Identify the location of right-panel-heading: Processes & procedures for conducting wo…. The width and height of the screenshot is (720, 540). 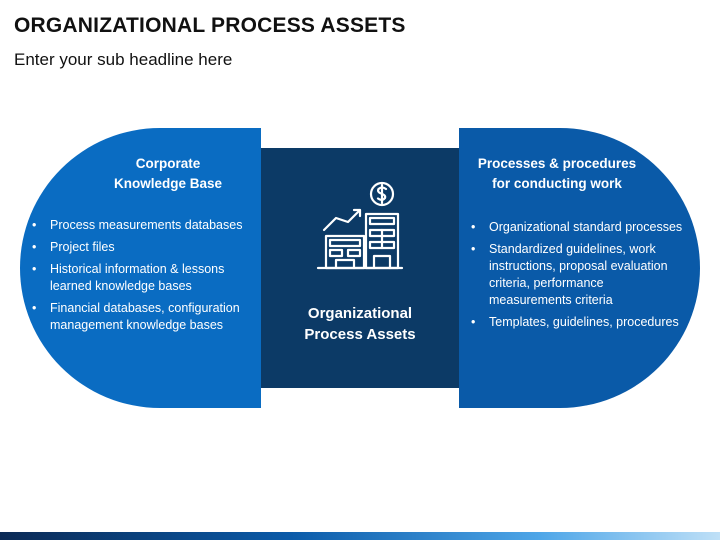
(557, 174).